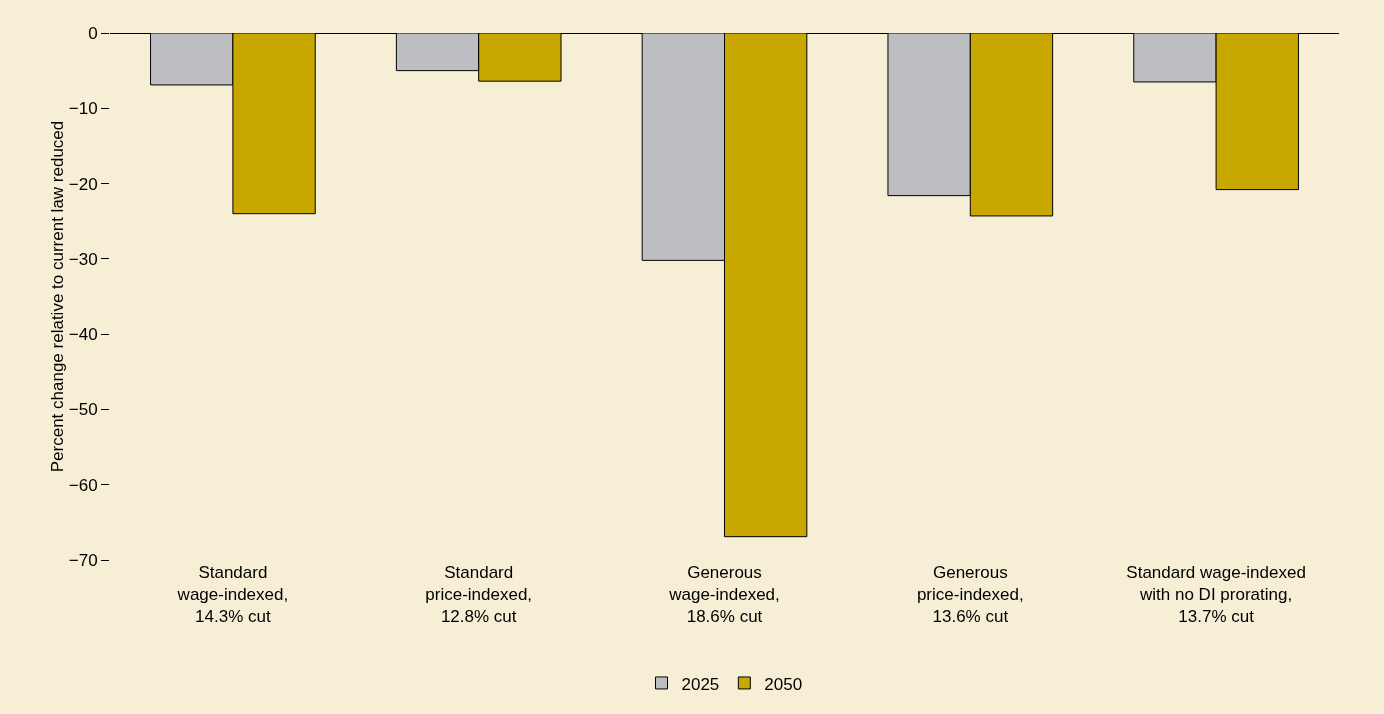  What do you see at coordinates (83, 184) in the screenshot?
I see `y-tick-label: −20` at bounding box center [83, 184].